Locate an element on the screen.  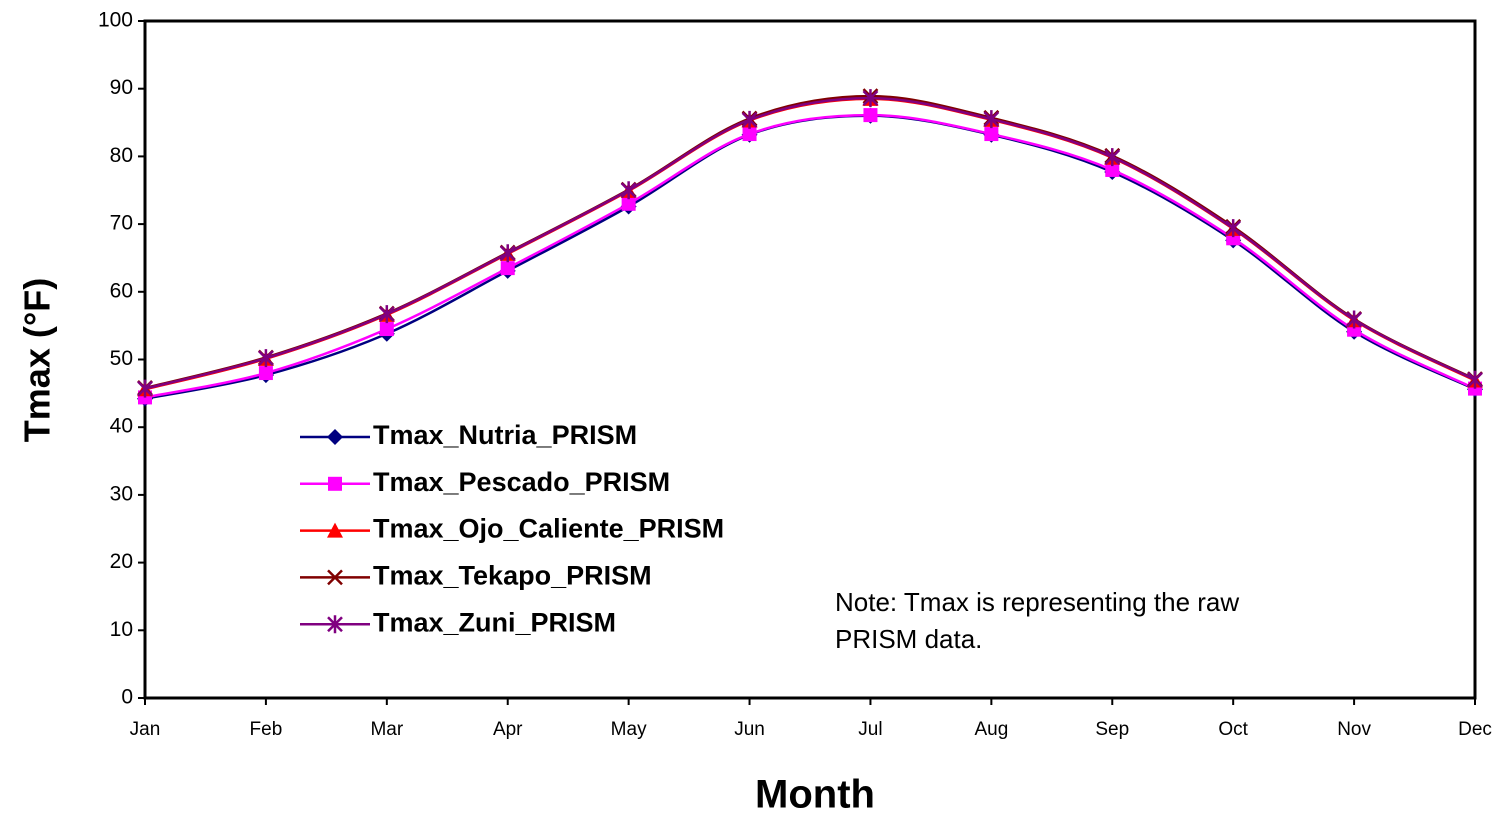
x-tick-label: Dec is located at coordinates (1475, 729).